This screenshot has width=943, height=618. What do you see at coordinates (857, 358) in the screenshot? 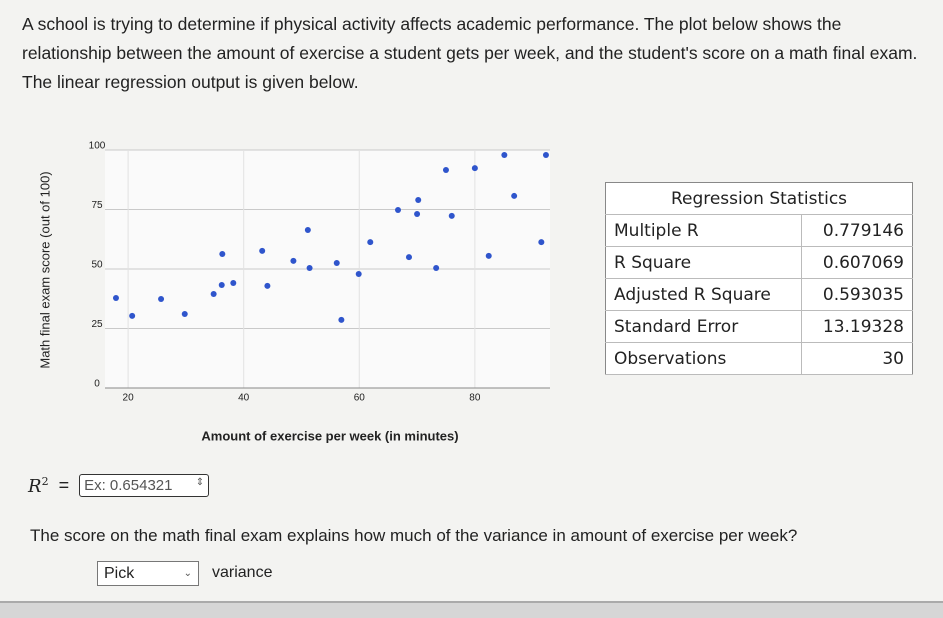
I see `stat-value: 30` at bounding box center [857, 358].